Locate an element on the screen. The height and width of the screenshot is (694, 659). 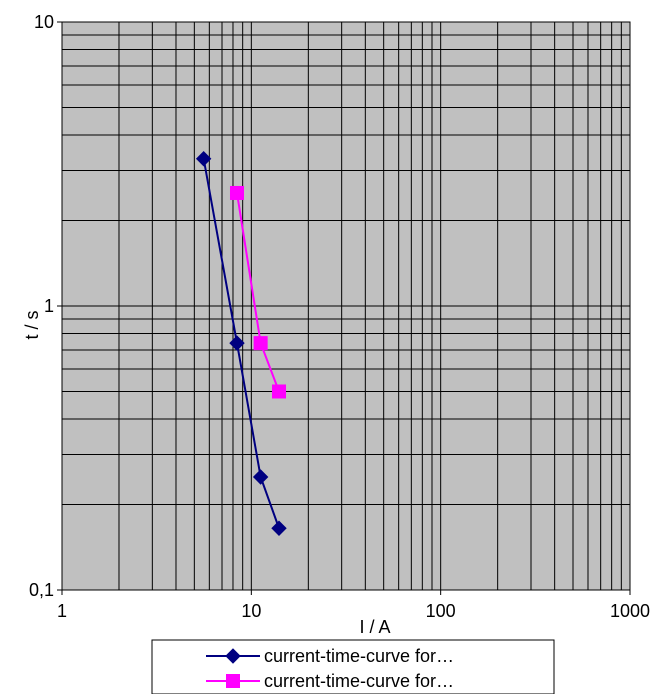
y-tick-label: 10 is located at coordinates (44, 22).